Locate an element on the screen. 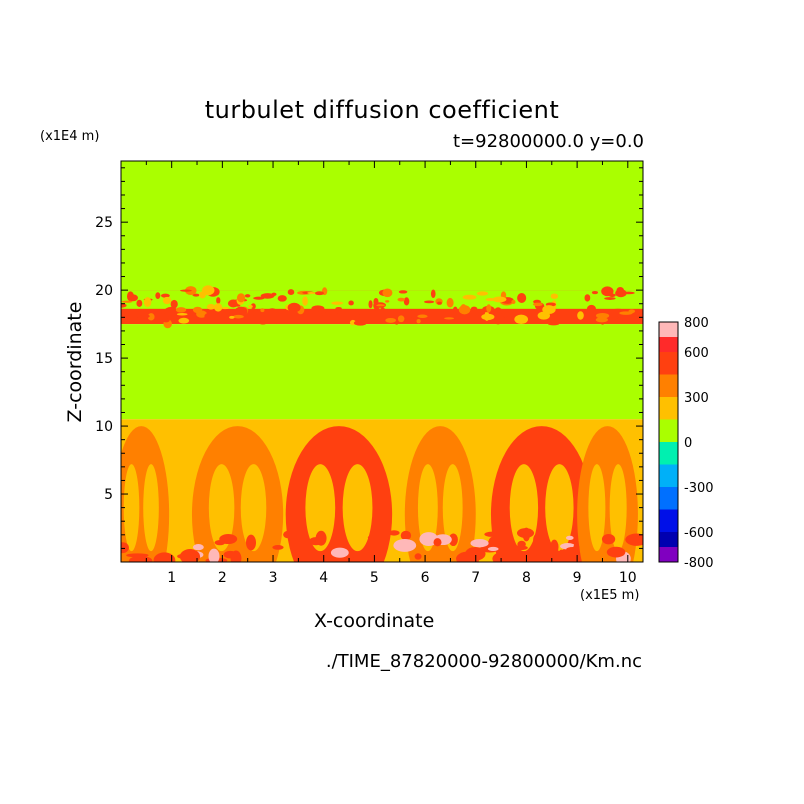 The height and width of the screenshot is (804, 804). y-axis-unit: (x1E4 m) is located at coordinates (70, 136).